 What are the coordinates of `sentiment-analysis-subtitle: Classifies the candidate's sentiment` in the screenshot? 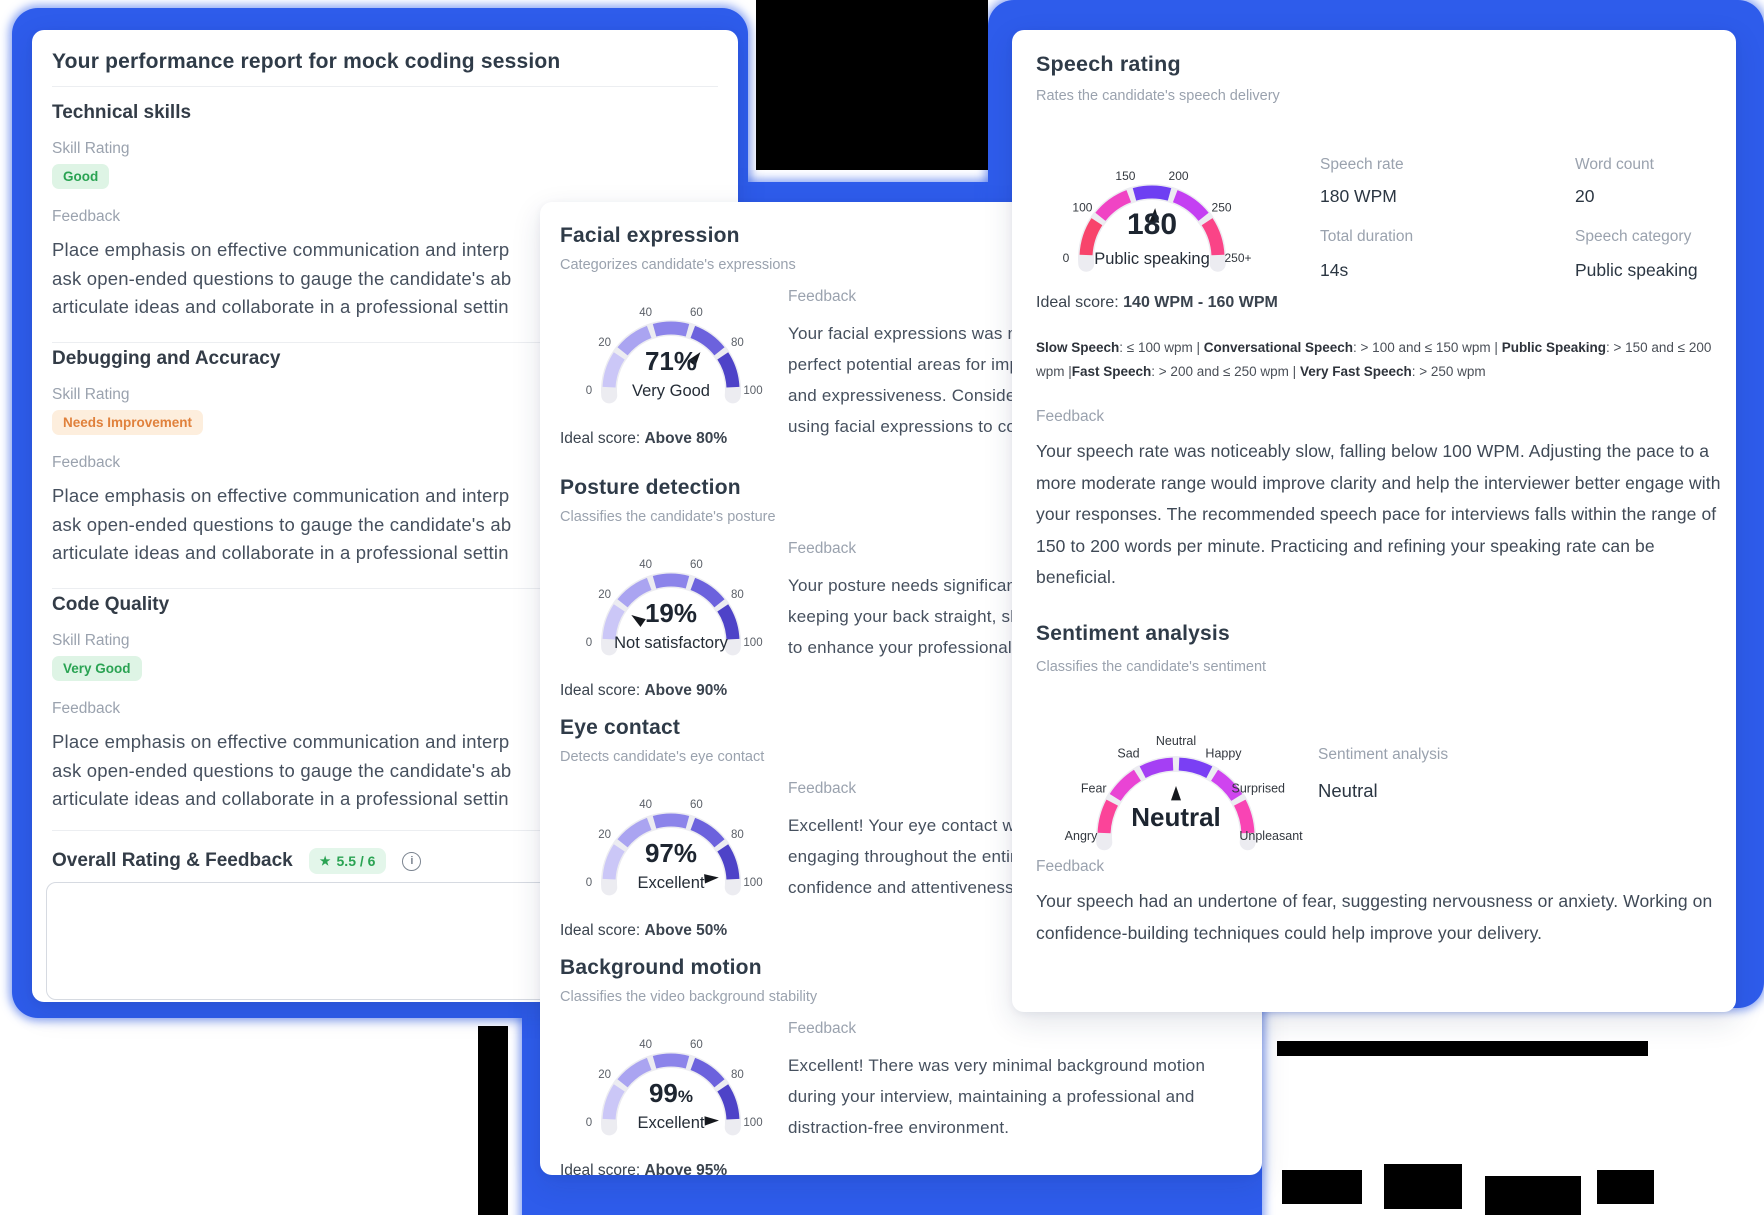 It's located at (1151, 667).